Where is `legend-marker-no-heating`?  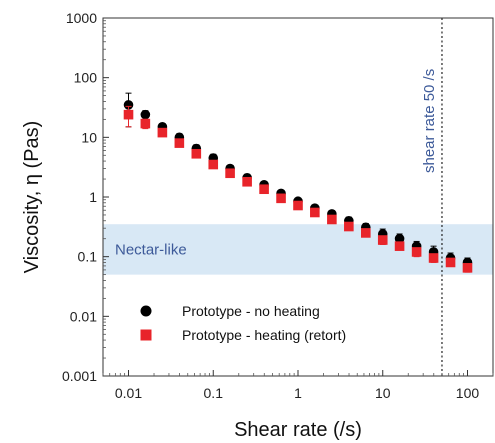
legend-marker-no-heating is located at coordinates (146, 311).